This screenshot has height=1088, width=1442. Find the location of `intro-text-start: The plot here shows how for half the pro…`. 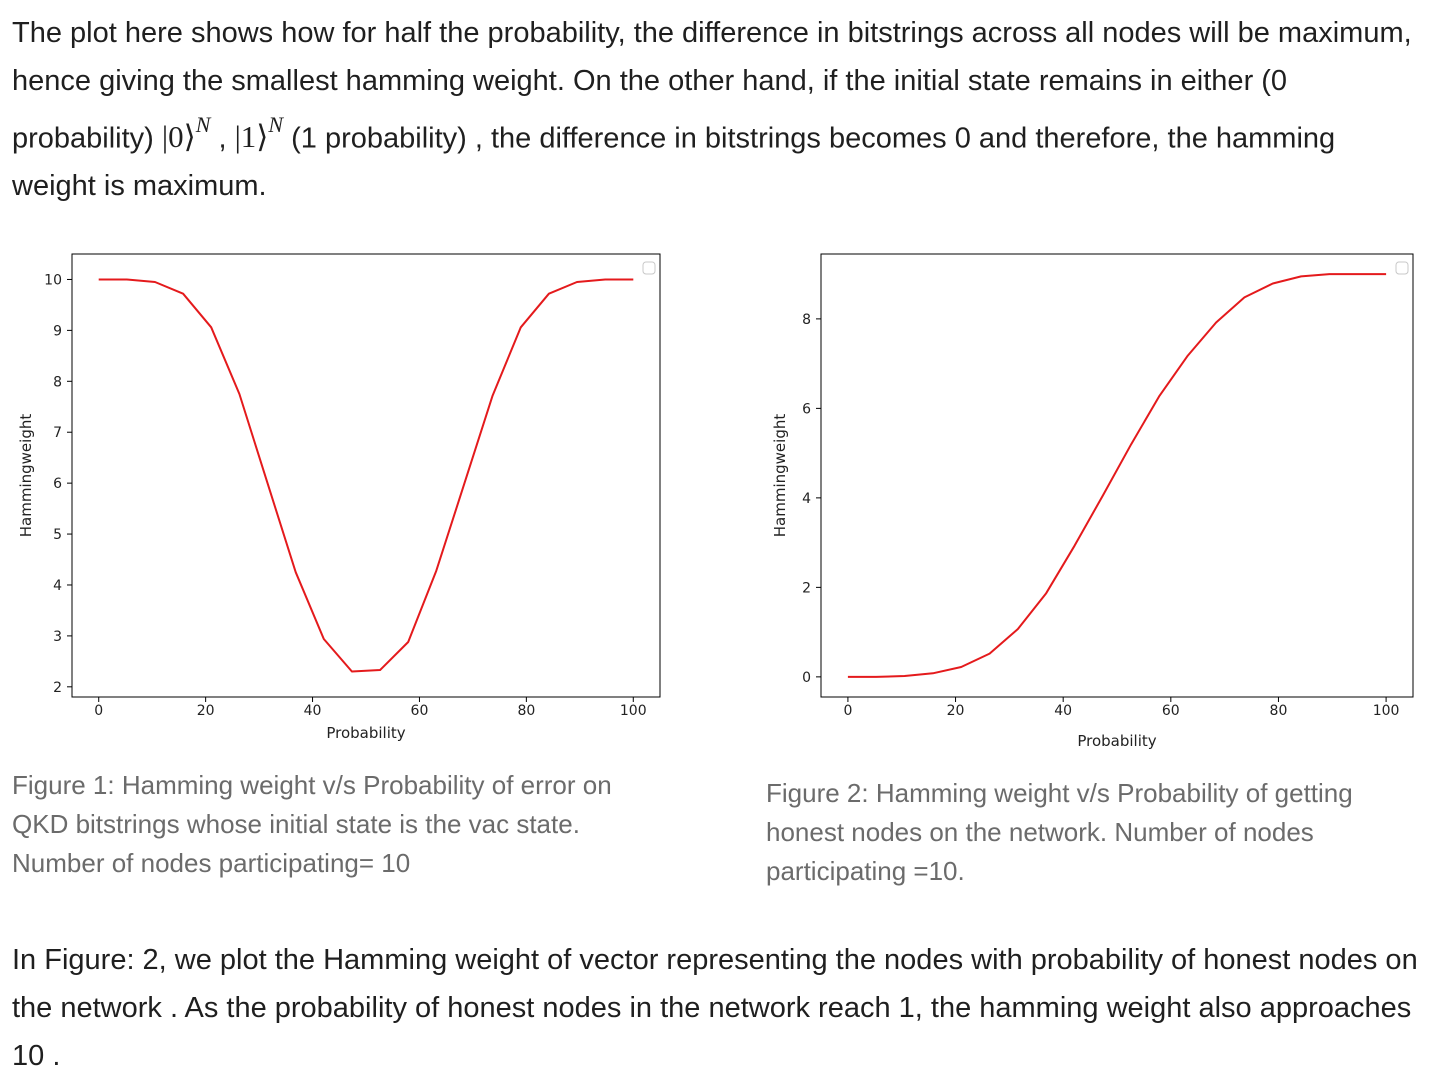

intro-text-start: The plot here shows how for half the pro… is located at coordinates (712, 86).